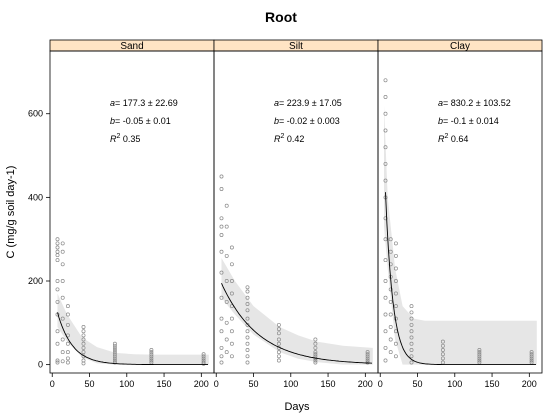 This screenshot has width=550, height=417. Describe the element at coordinates (468, 121) in the screenshot. I see `fit-annotation-b: b= -0.1 ± 0.014` at that location.